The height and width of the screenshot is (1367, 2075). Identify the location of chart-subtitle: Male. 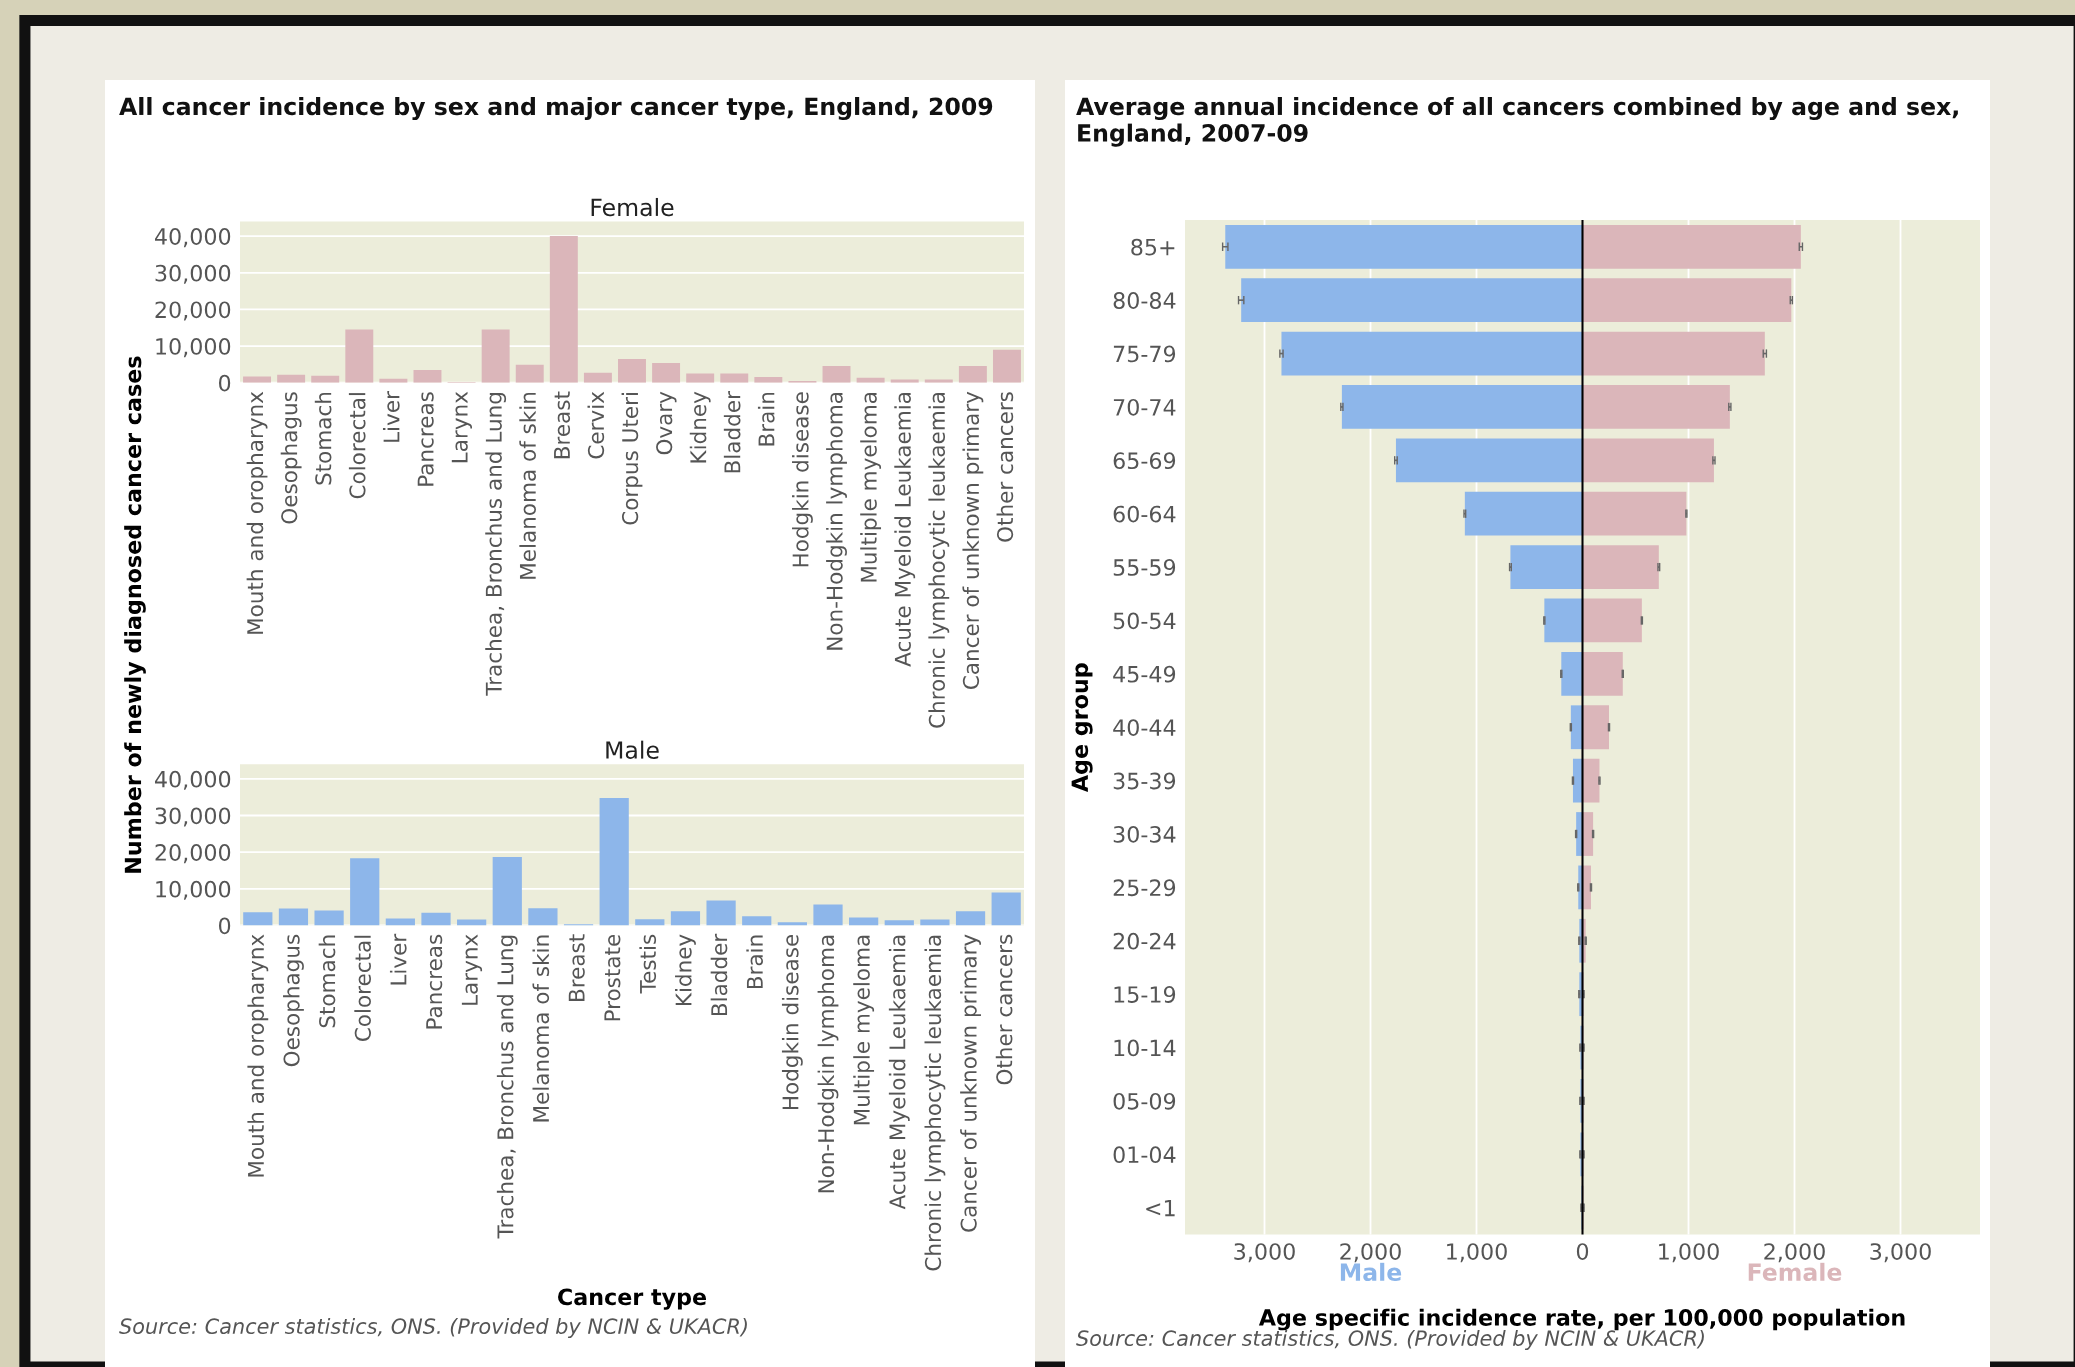
(632, 749).